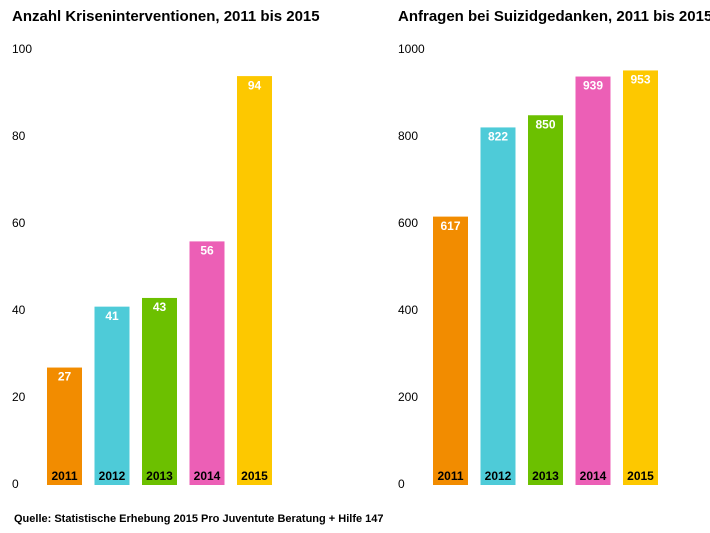 The height and width of the screenshot is (533, 710). I want to click on value-label: 94, so click(255, 85).